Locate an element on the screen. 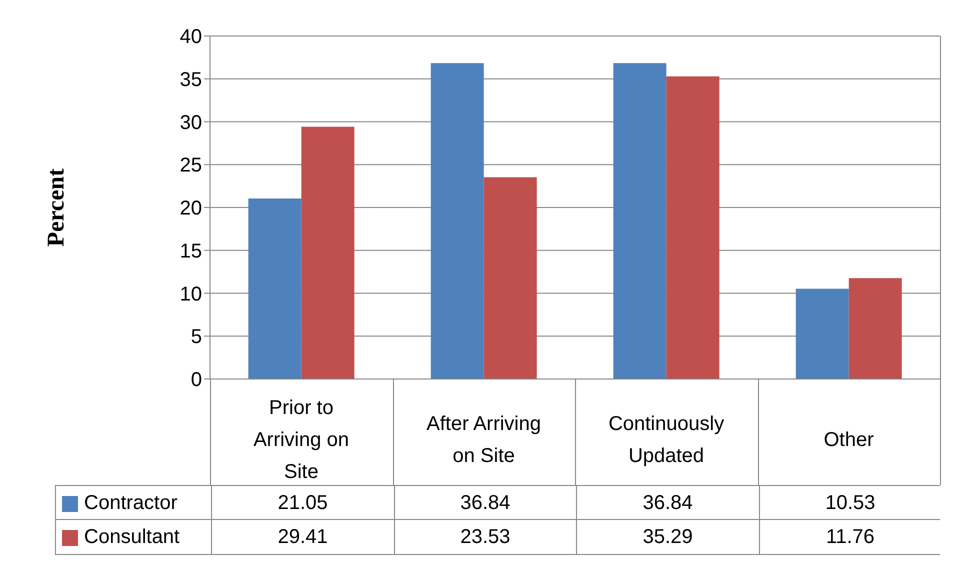 This screenshot has width=961, height=577. x-tick-label: After Arriving on Site is located at coordinates (483, 440).